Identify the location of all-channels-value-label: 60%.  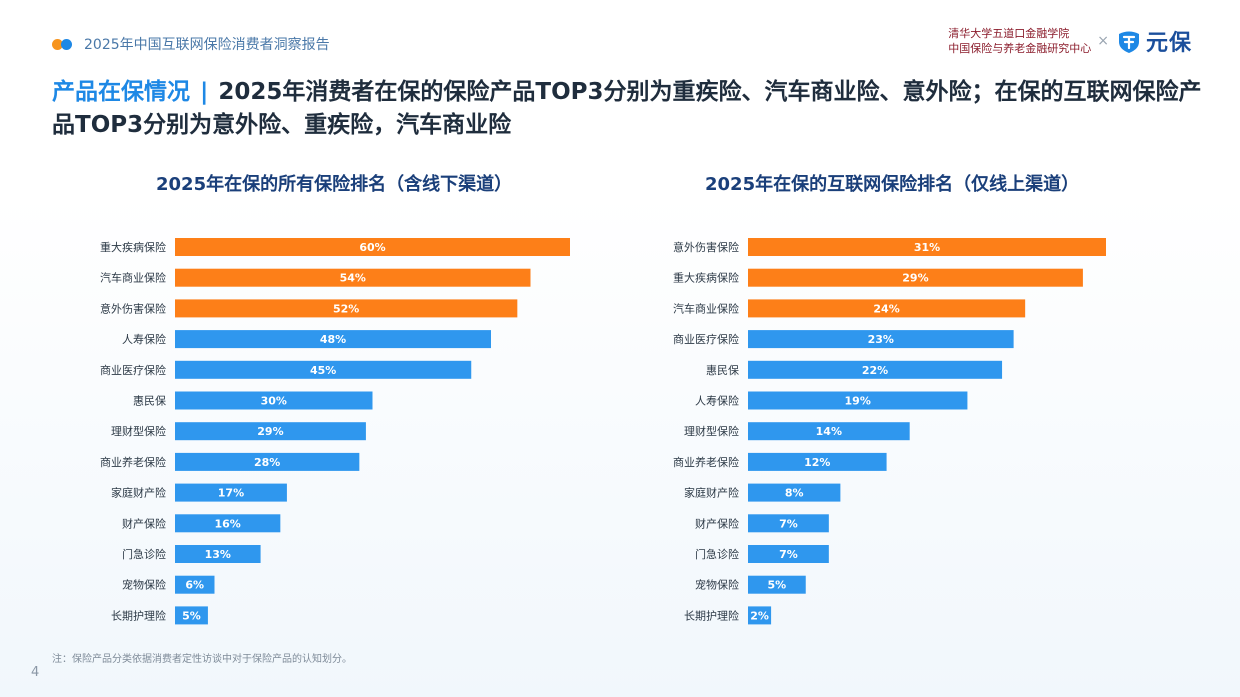
(372, 247).